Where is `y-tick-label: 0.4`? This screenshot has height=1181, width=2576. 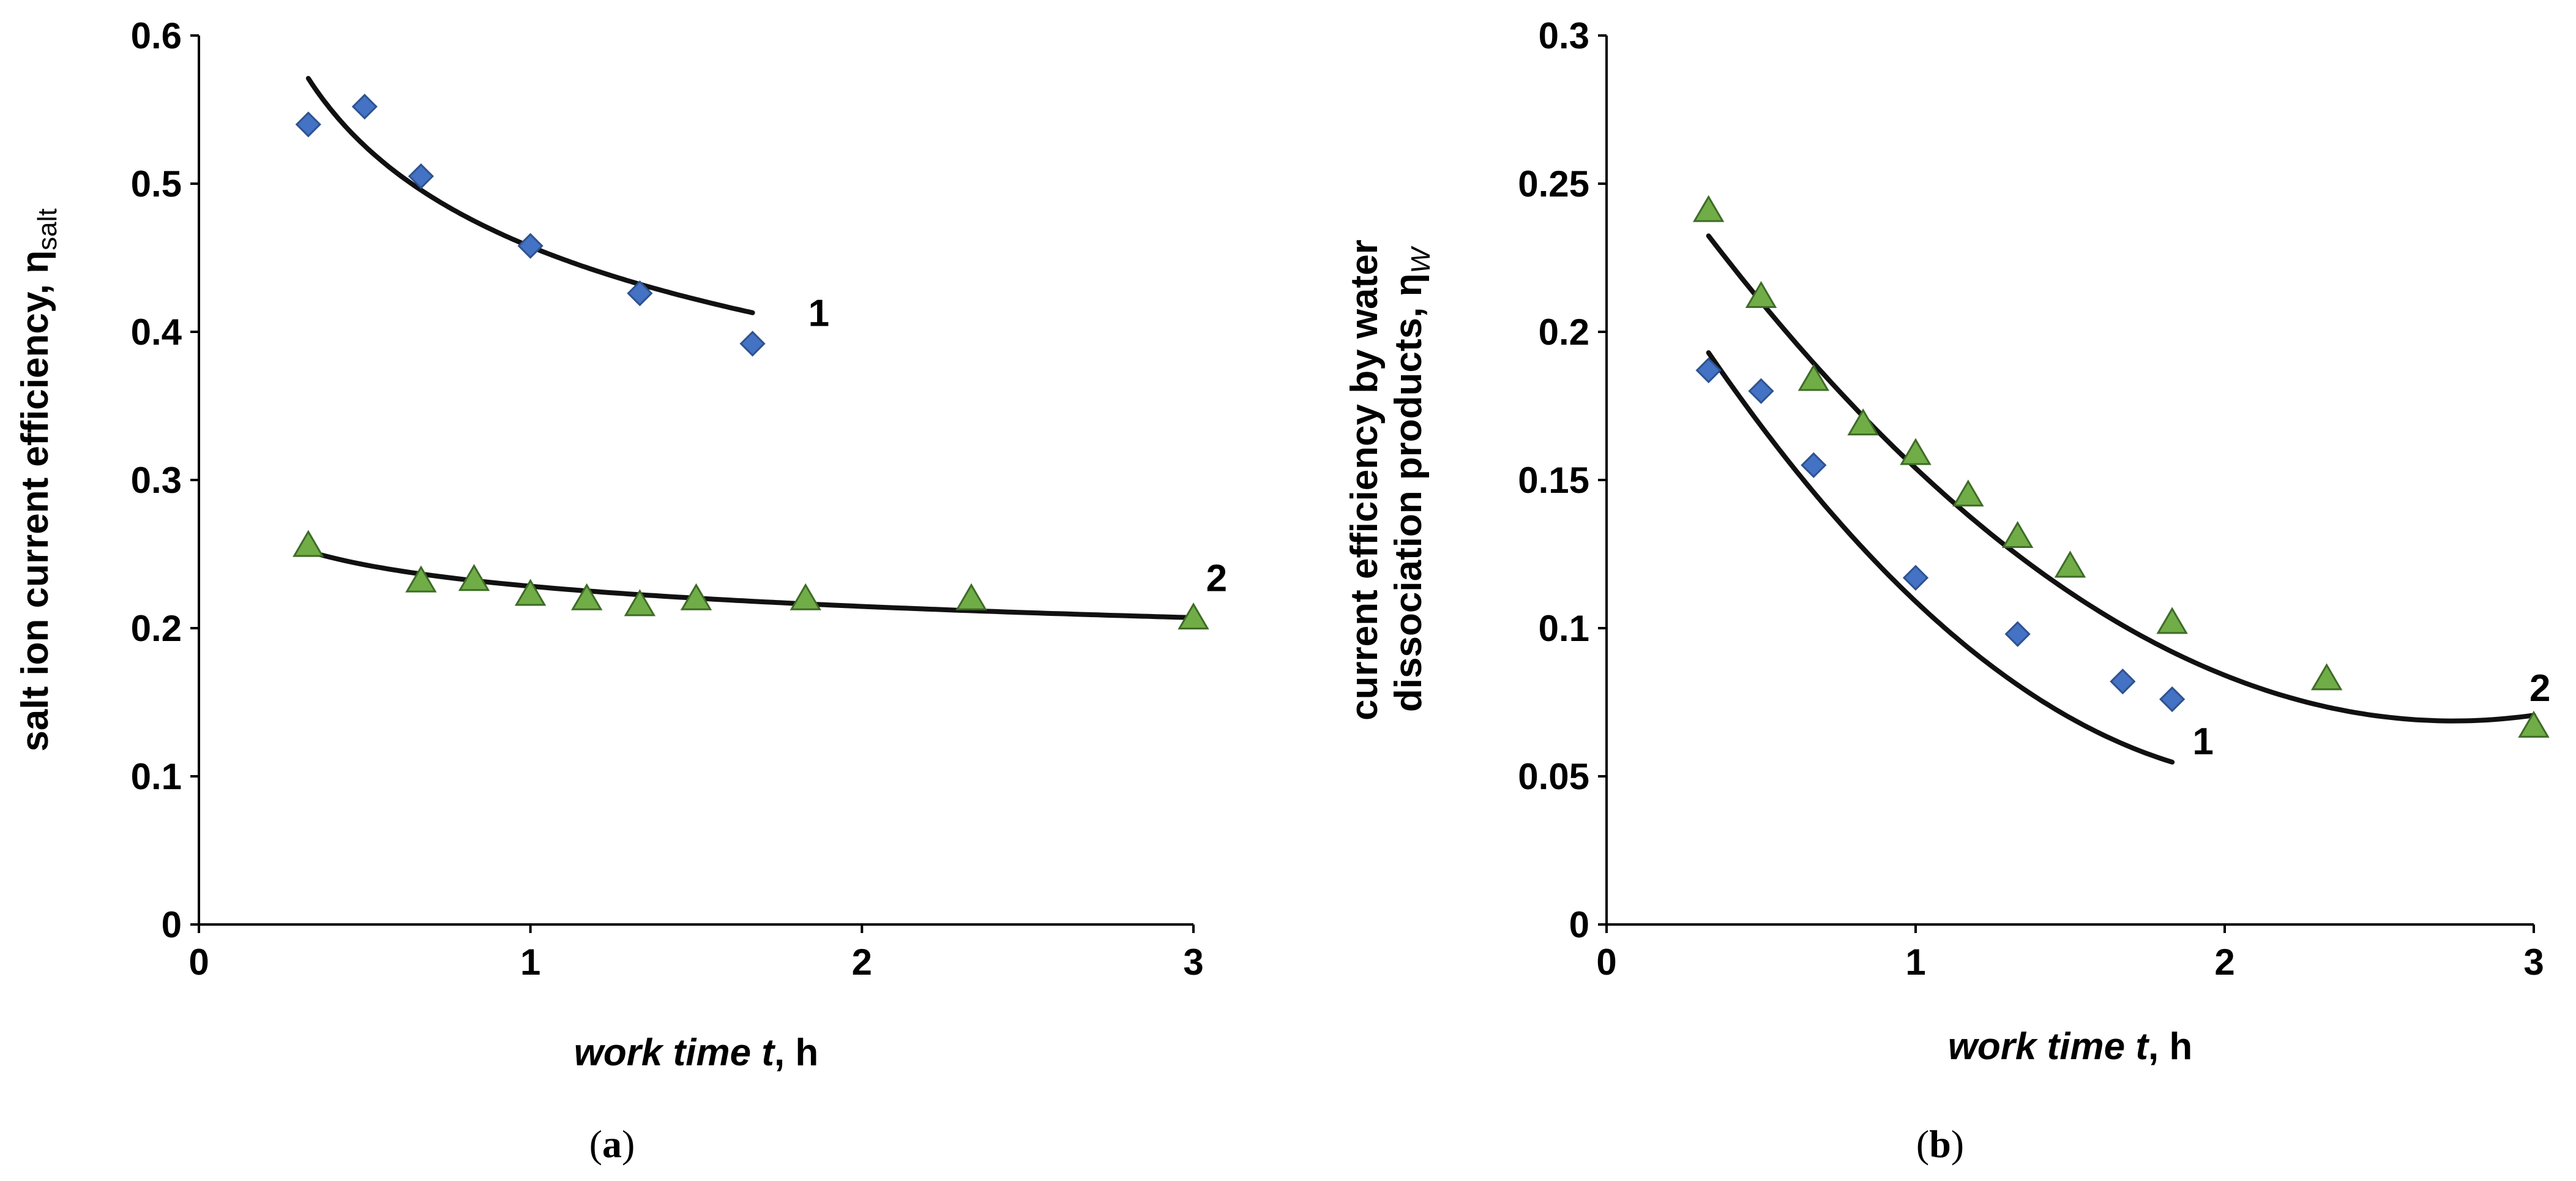 y-tick-label: 0.4 is located at coordinates (156, 333).